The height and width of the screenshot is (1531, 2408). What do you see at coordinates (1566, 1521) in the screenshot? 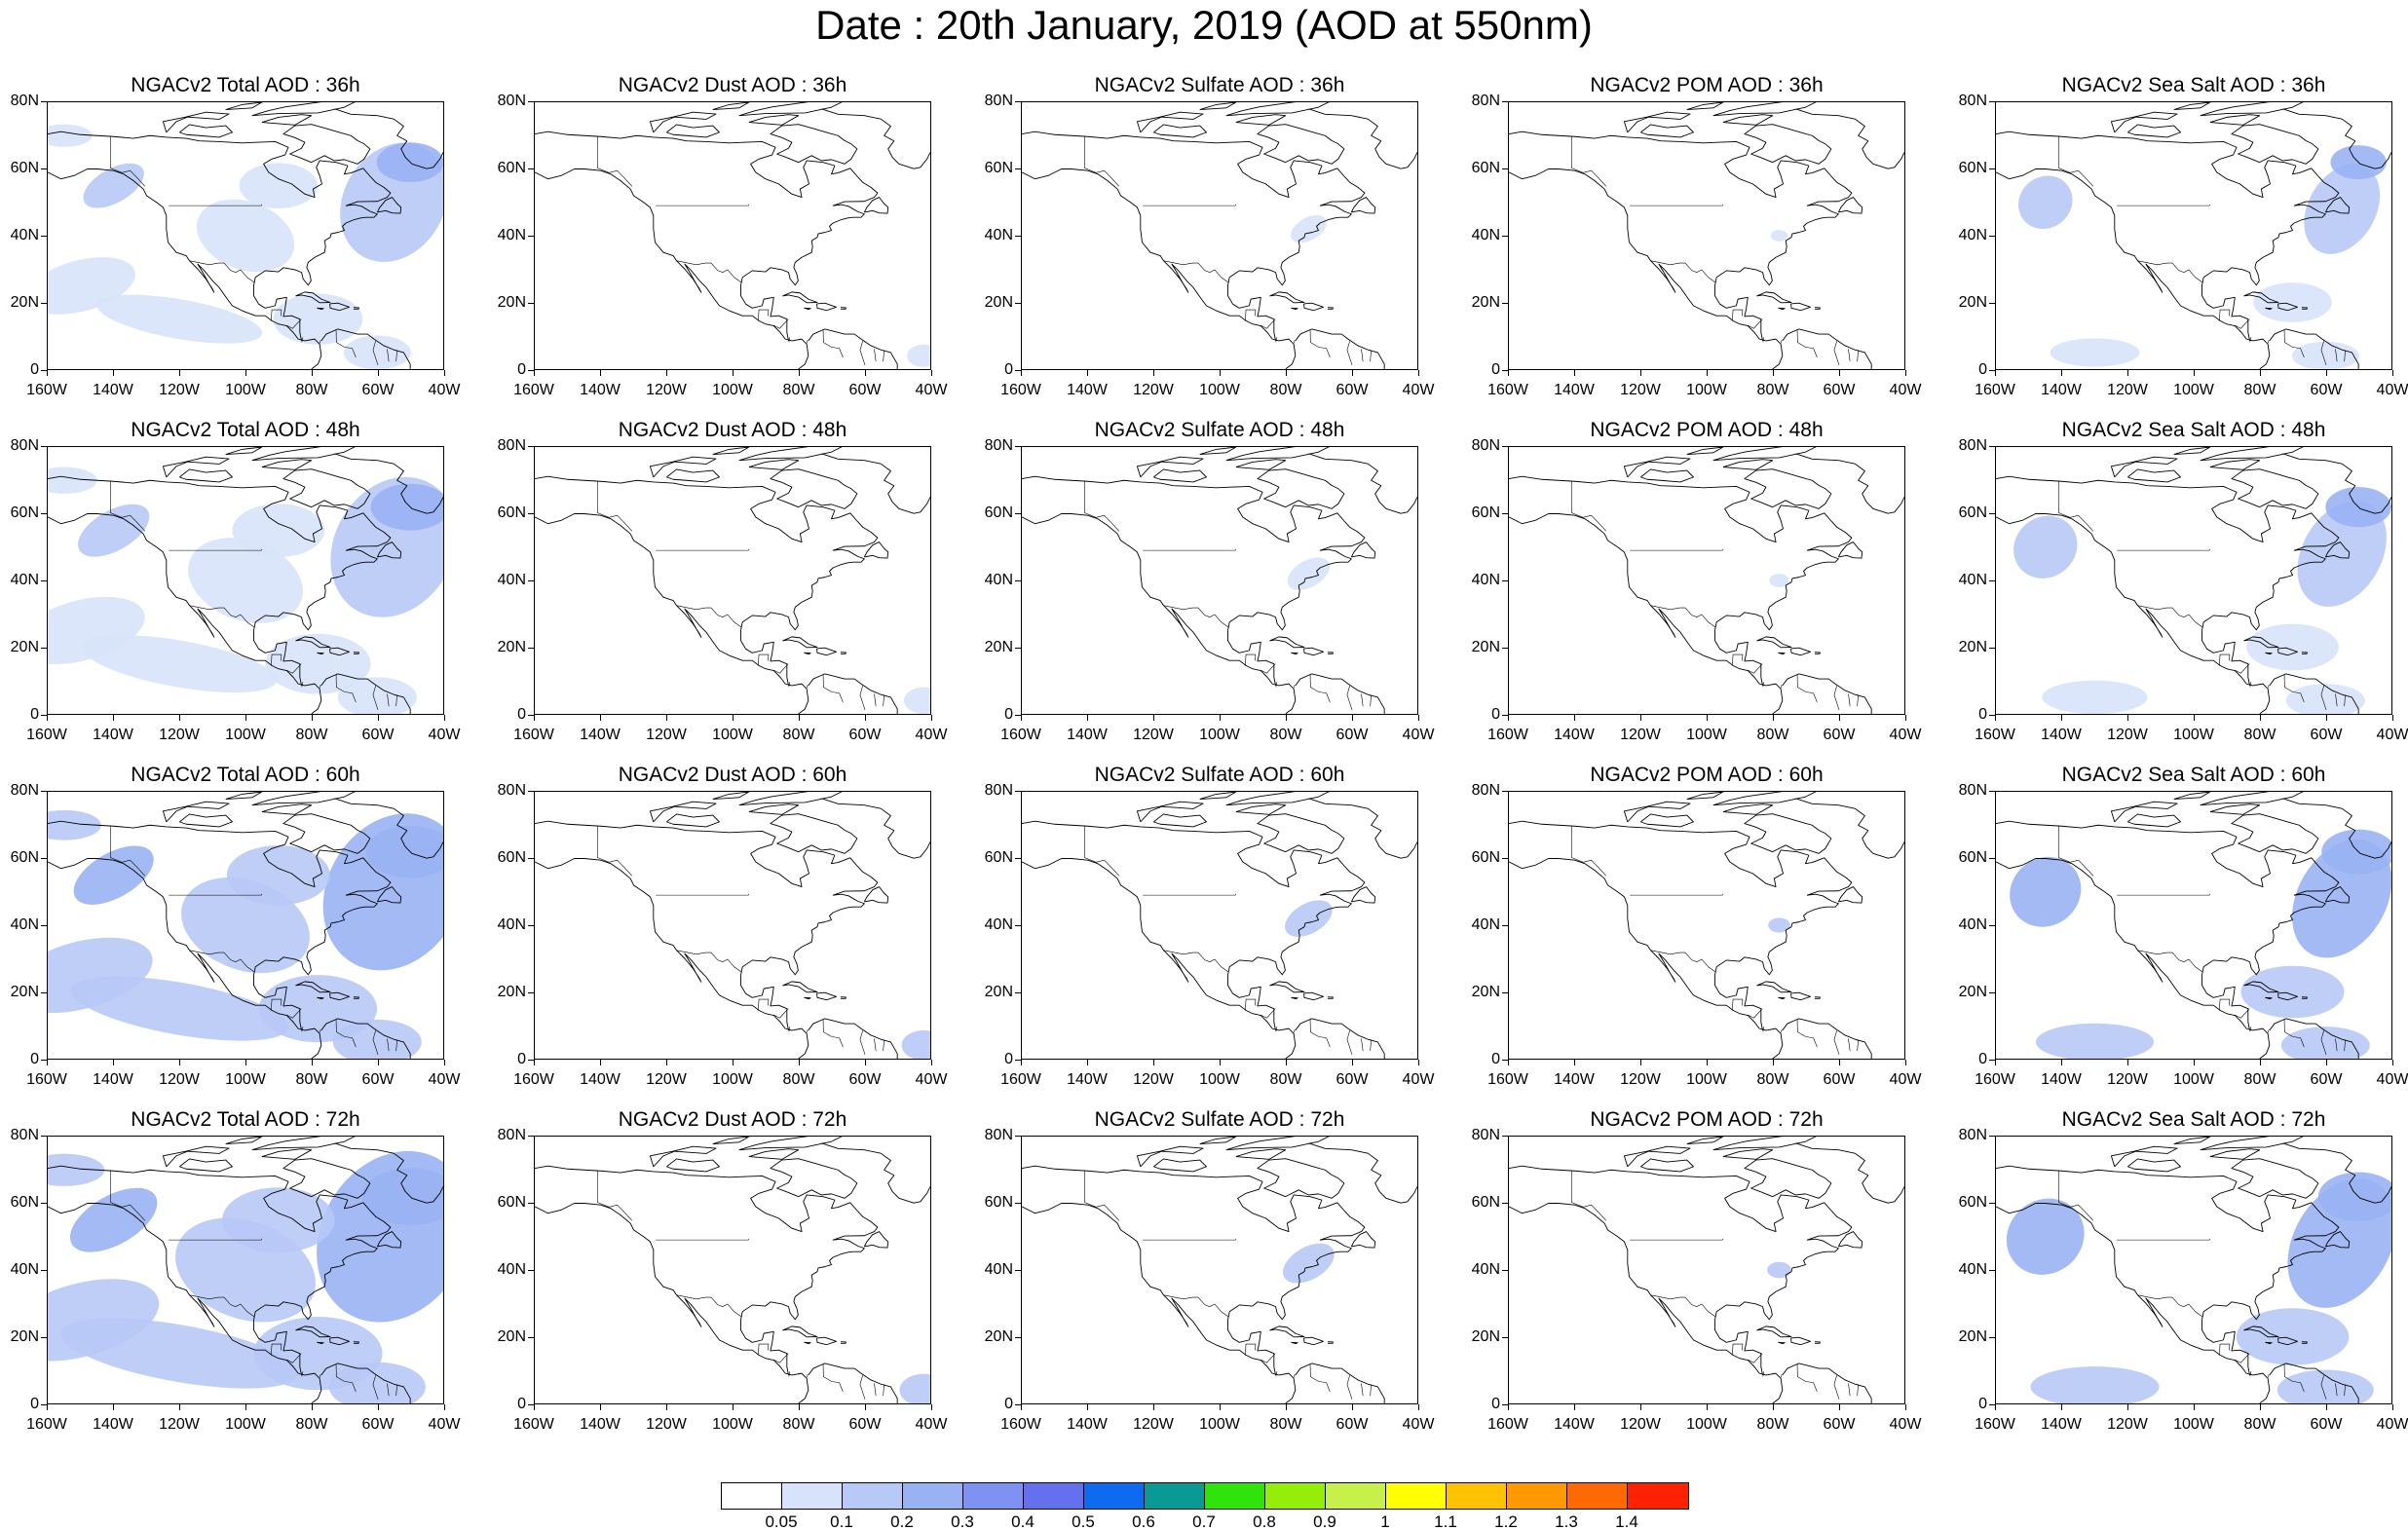
I see `colorbar-label: 1.3` at bounding box center [1566, 1521].